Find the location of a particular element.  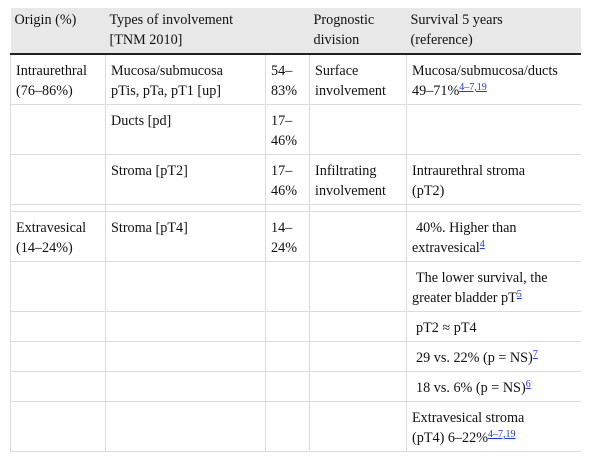

survival-line1: Mucosa/submucosa/ducts is located at coordinates (485, 71).